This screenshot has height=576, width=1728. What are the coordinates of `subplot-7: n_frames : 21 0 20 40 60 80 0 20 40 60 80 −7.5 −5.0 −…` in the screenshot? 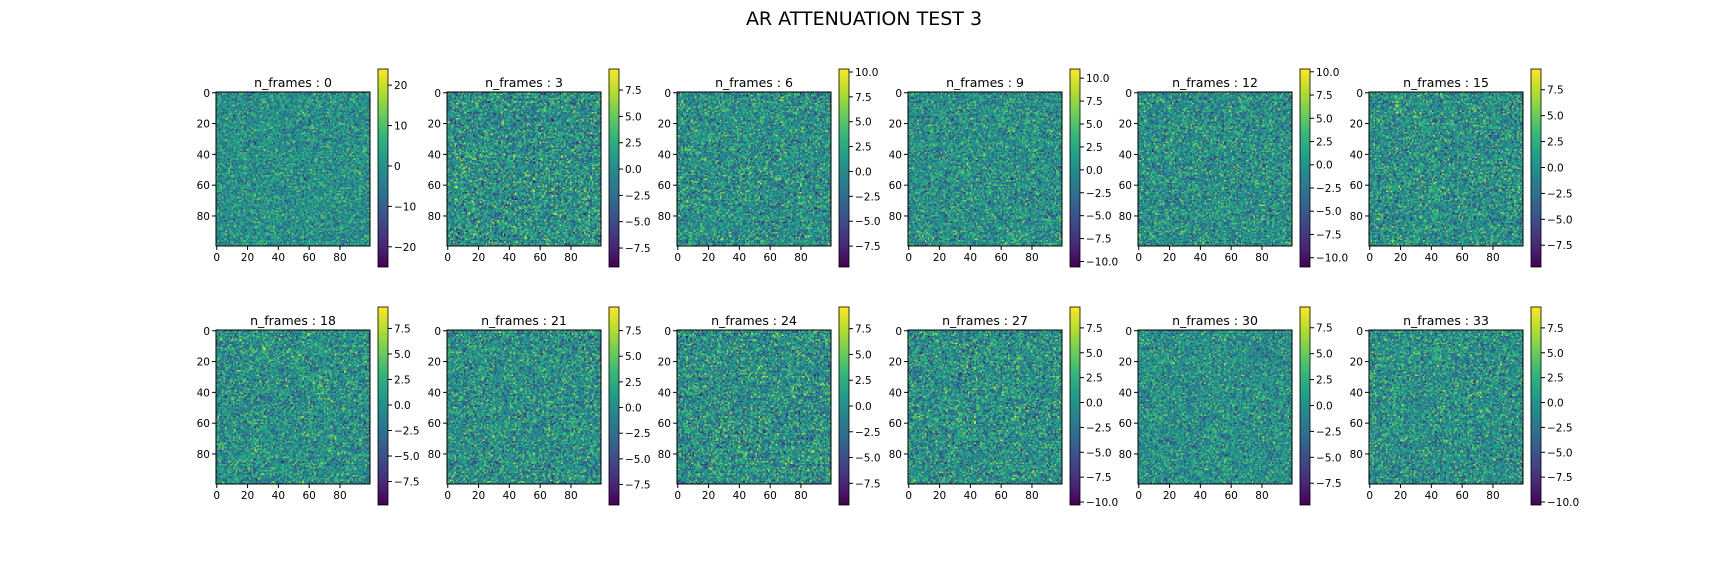 It's located at (539, 406).